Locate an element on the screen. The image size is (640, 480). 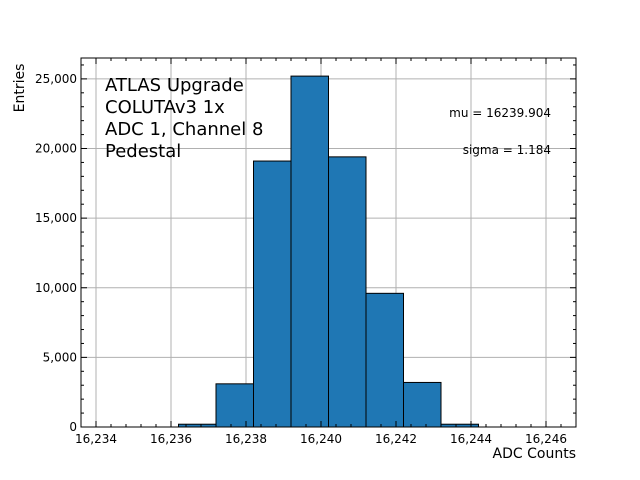
x-tick-label-3: 16,240 is located at coordinates (321, 439).